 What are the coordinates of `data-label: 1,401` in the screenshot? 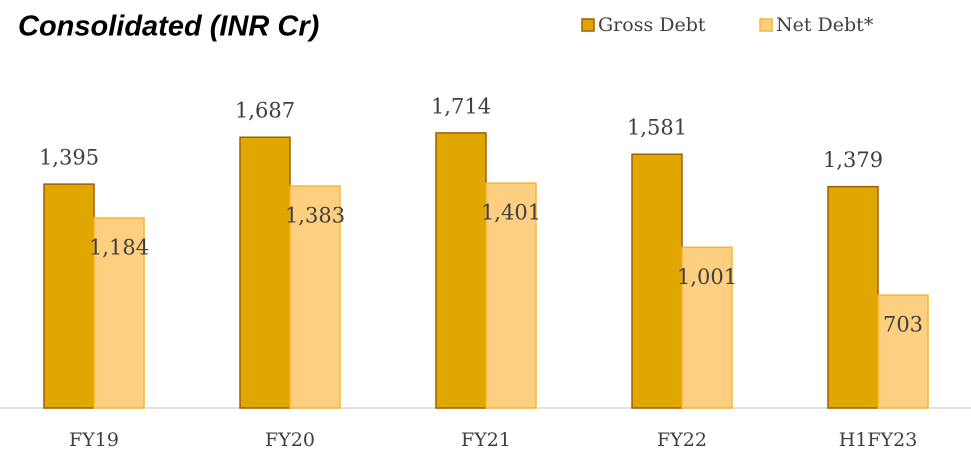 It's located at (511, 213).